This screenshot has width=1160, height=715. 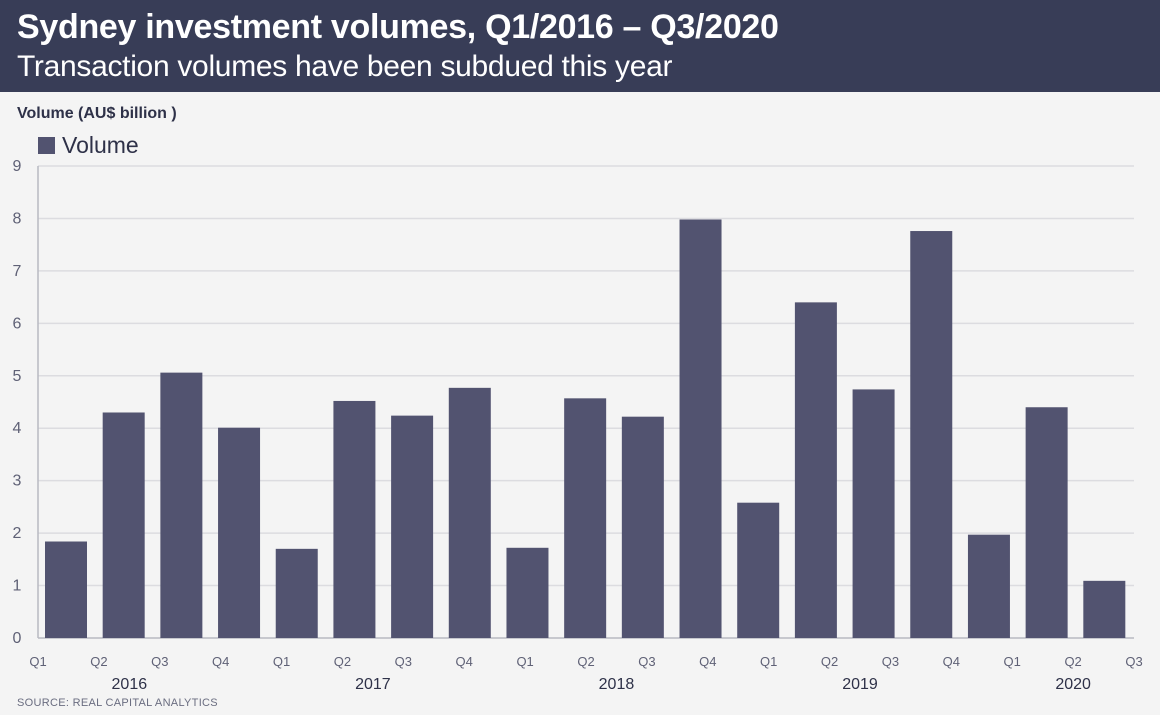 I want to click on y-tick-label: 9, so click(x=17, y=166).